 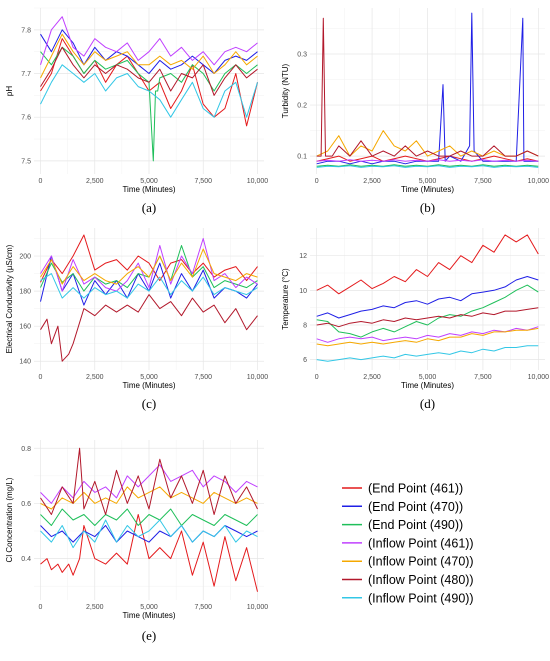 What do you see at coordinates (302, 106) in the screenshot?
I see `y-tick-label: 0.2` at bounding box center [302, 106].